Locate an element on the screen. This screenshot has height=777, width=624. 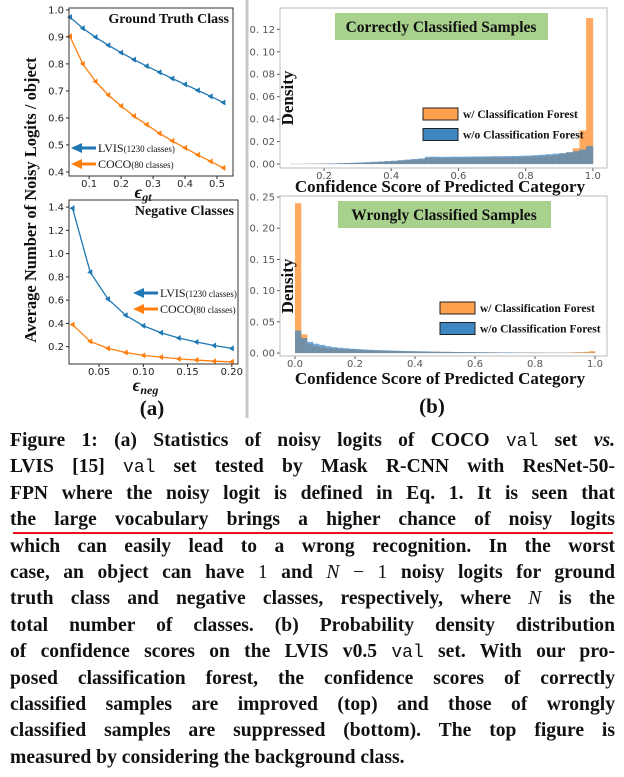
caption-text: case, an object can have is located at coordinates (134, 572).